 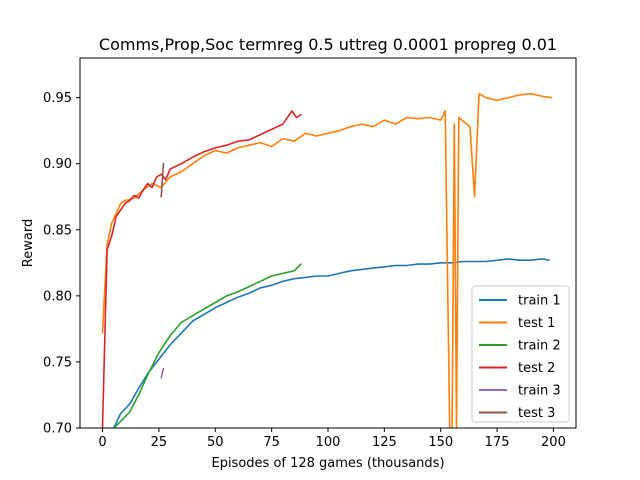 What do you see at coordinates (536, 413) in the screenshot?
I see `legend-label: test 3` at bounding box center [536, 413].